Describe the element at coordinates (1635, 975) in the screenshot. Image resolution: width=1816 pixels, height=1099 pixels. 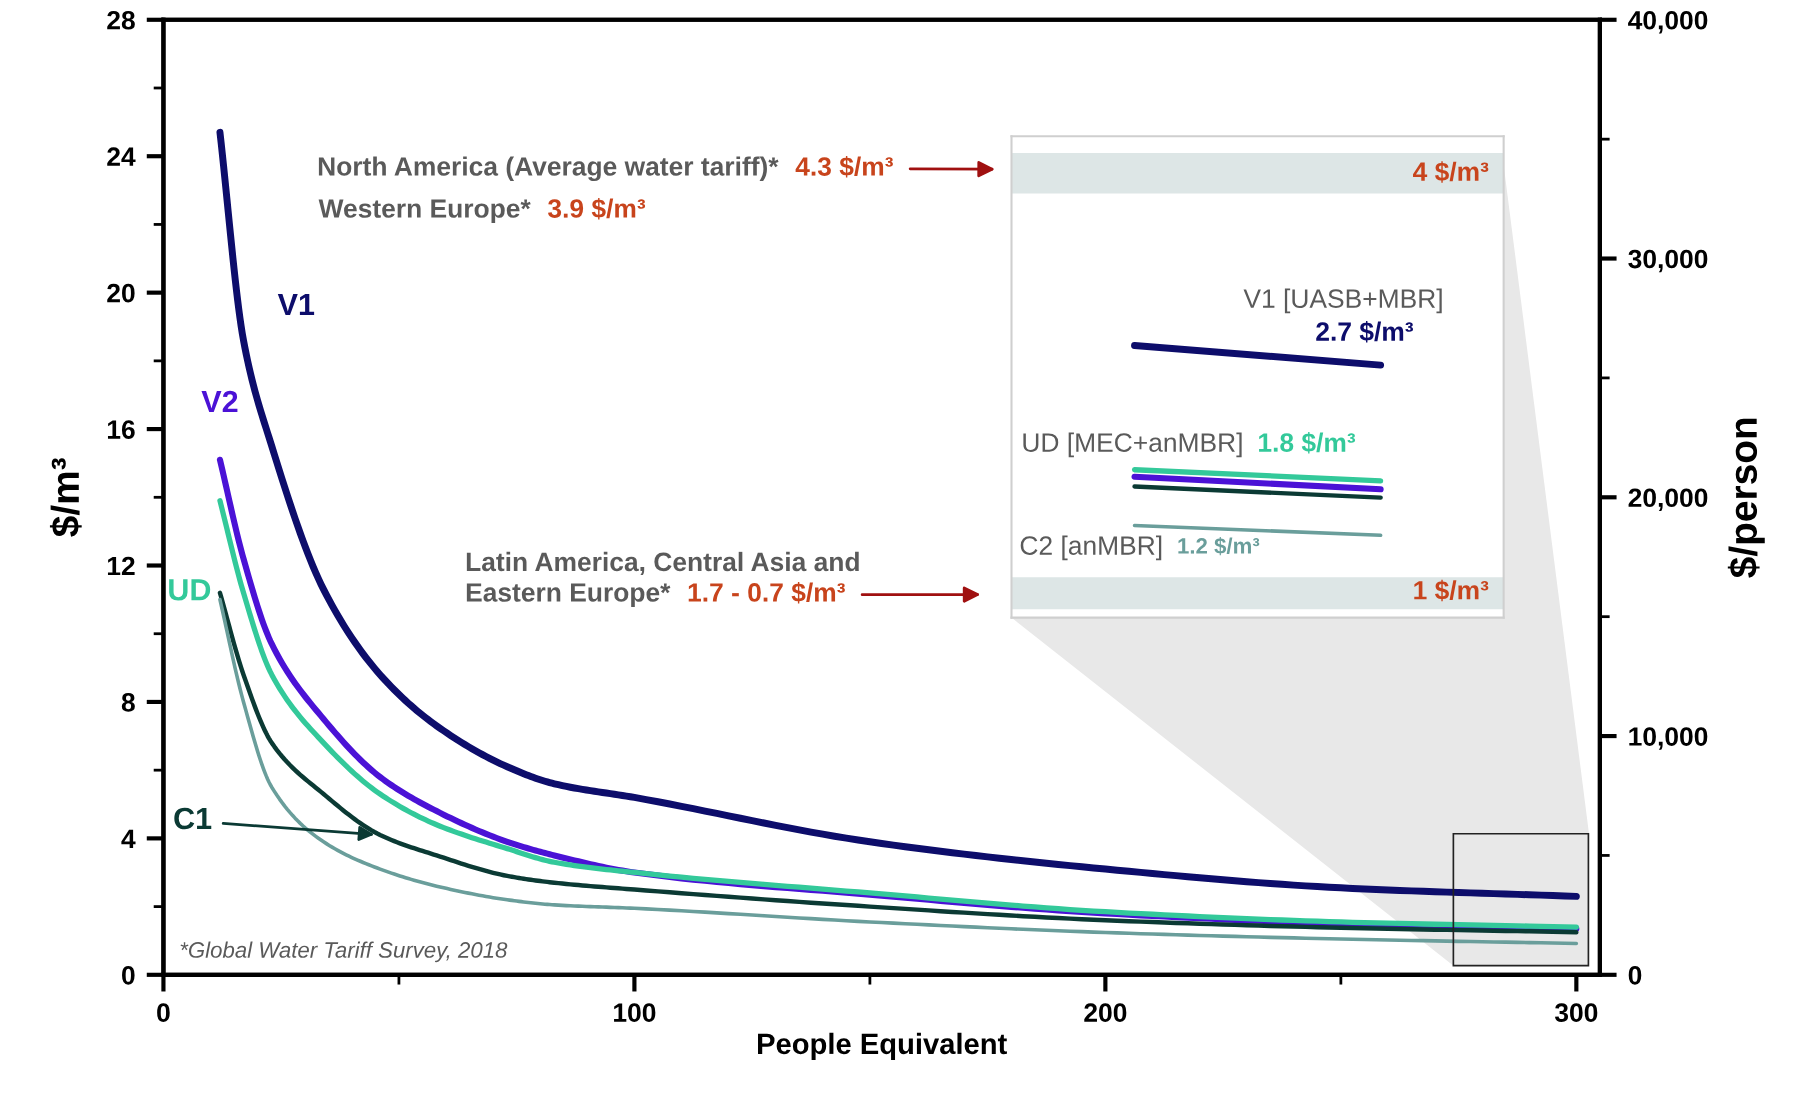
I see `y2-tick-label: 0` at that location.